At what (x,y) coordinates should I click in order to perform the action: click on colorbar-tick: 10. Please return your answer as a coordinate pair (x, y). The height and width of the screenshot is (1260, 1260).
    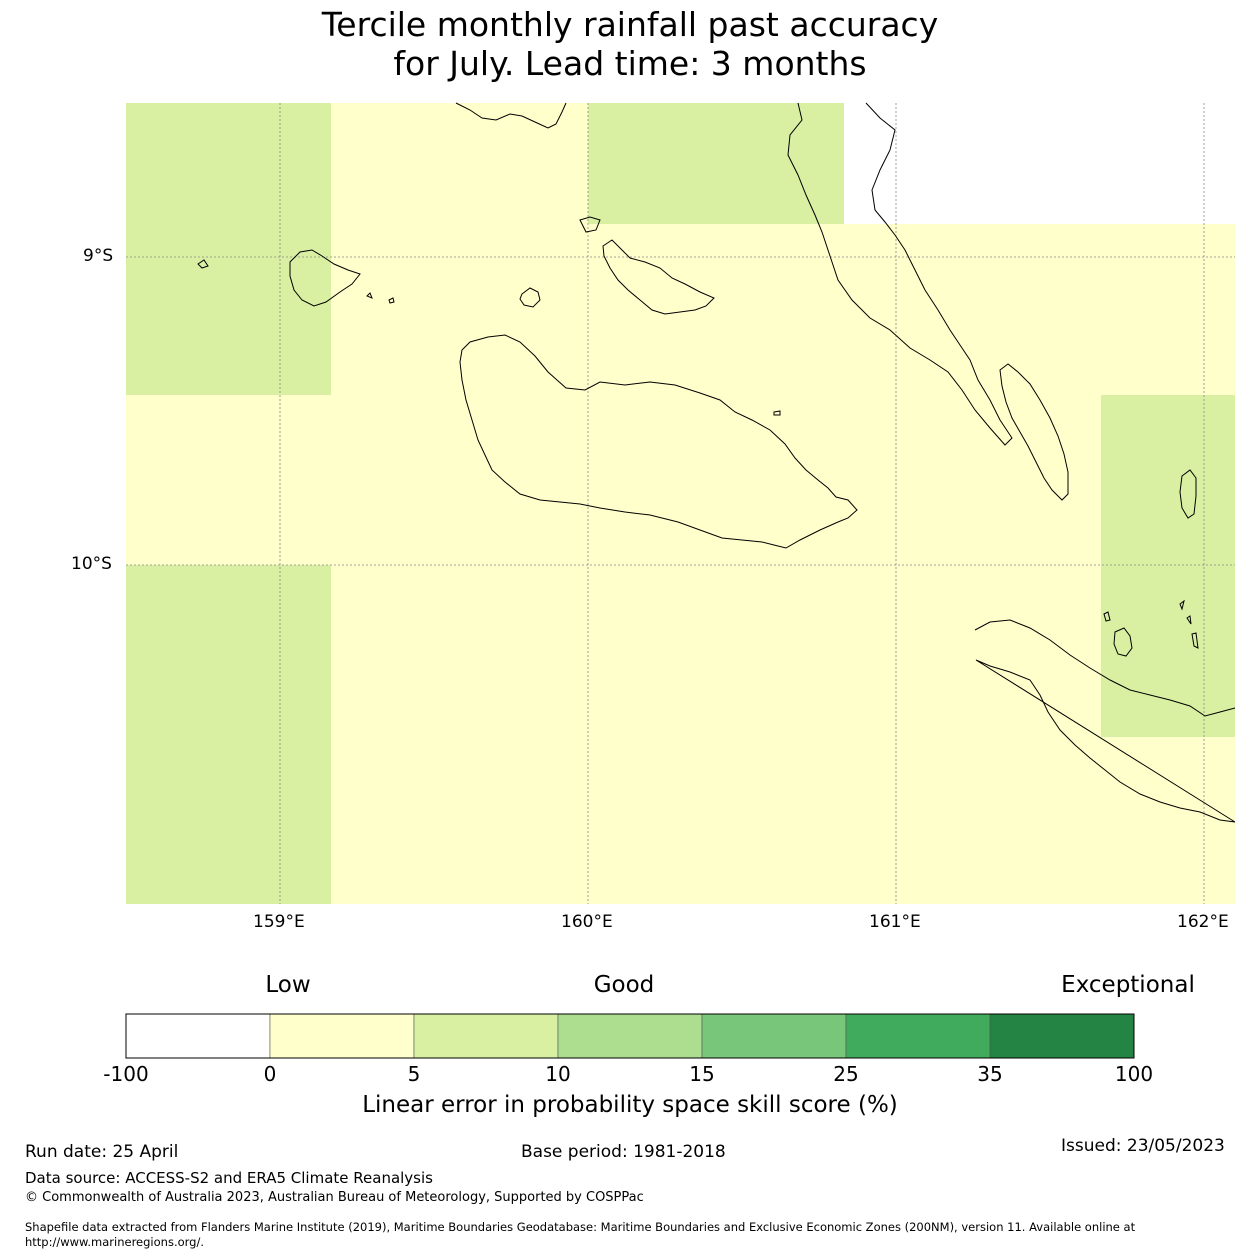
    Looking at the image, I should click on (558, 1074).